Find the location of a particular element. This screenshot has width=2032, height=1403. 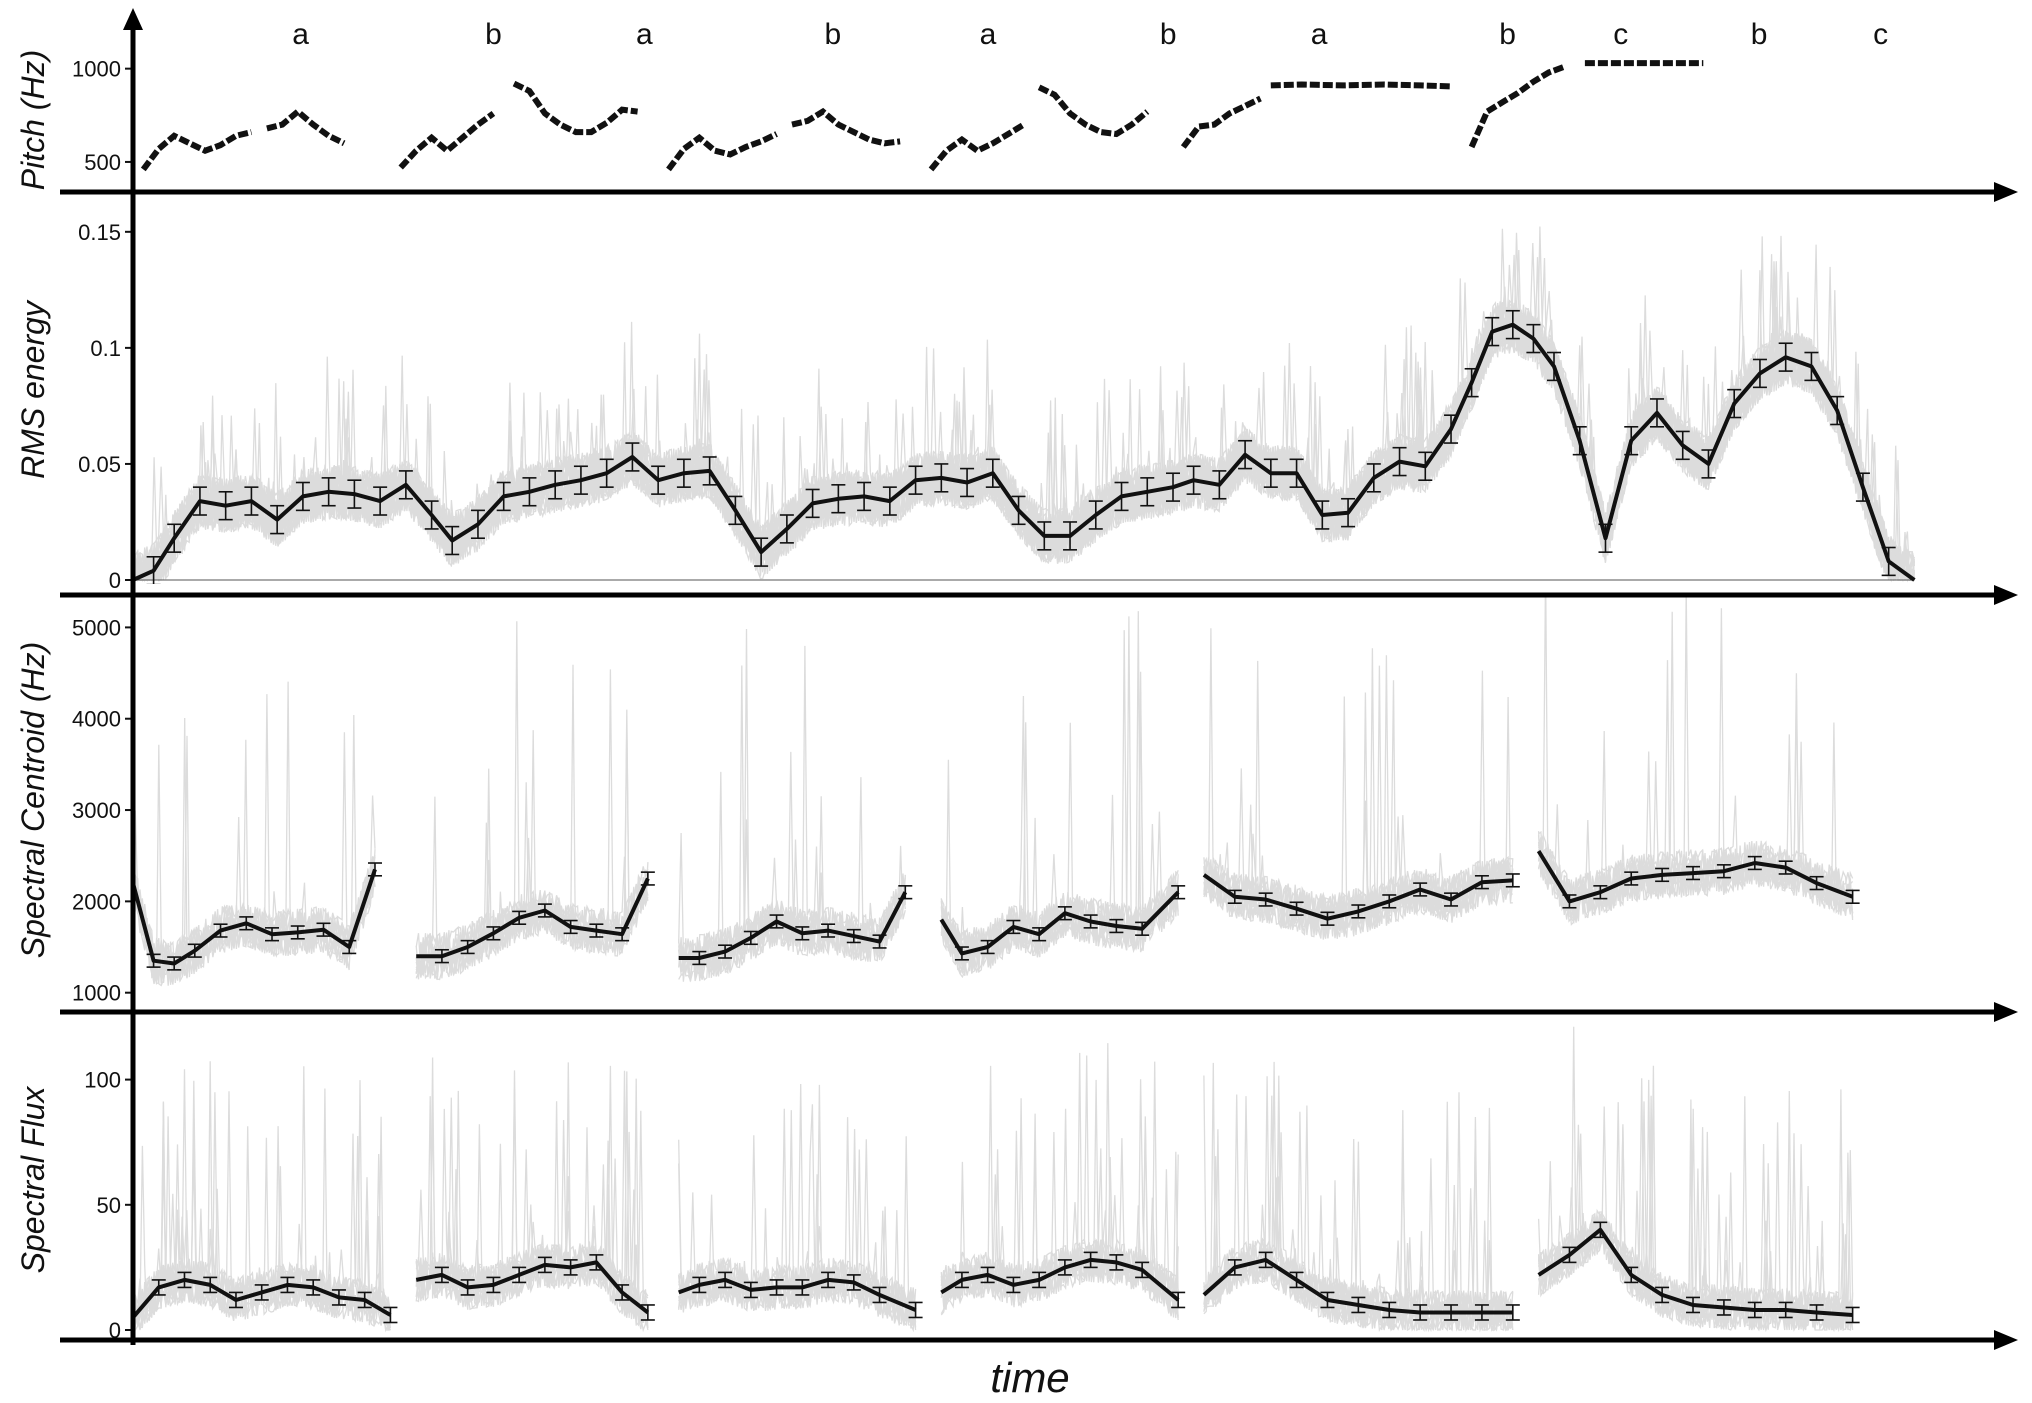

centroid-tick-label: 5000 is located at coordinates (96, 627).